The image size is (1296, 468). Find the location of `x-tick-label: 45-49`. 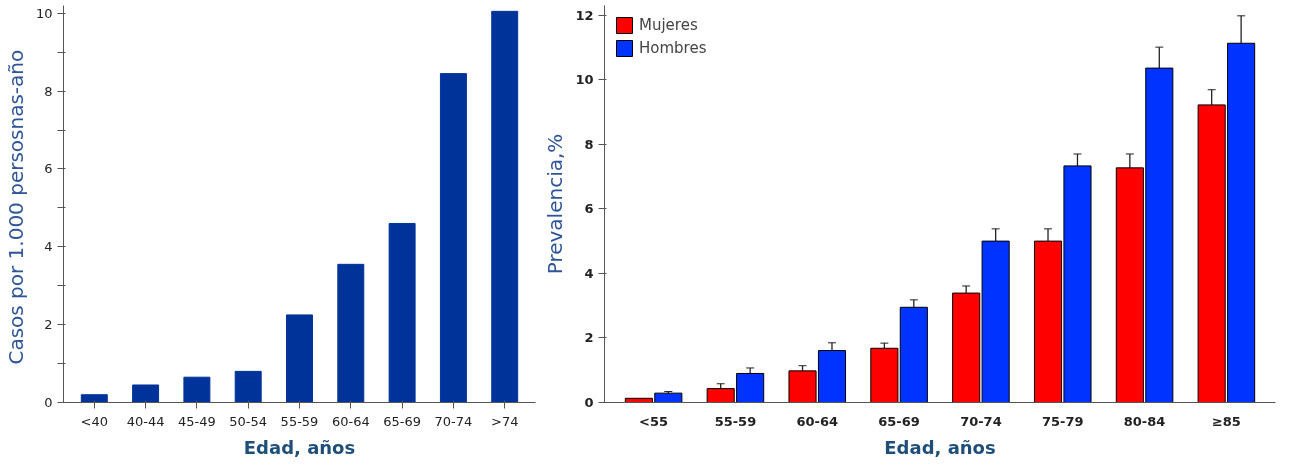

x-tick-label: 45-49 is located at coordinates (197, 421).